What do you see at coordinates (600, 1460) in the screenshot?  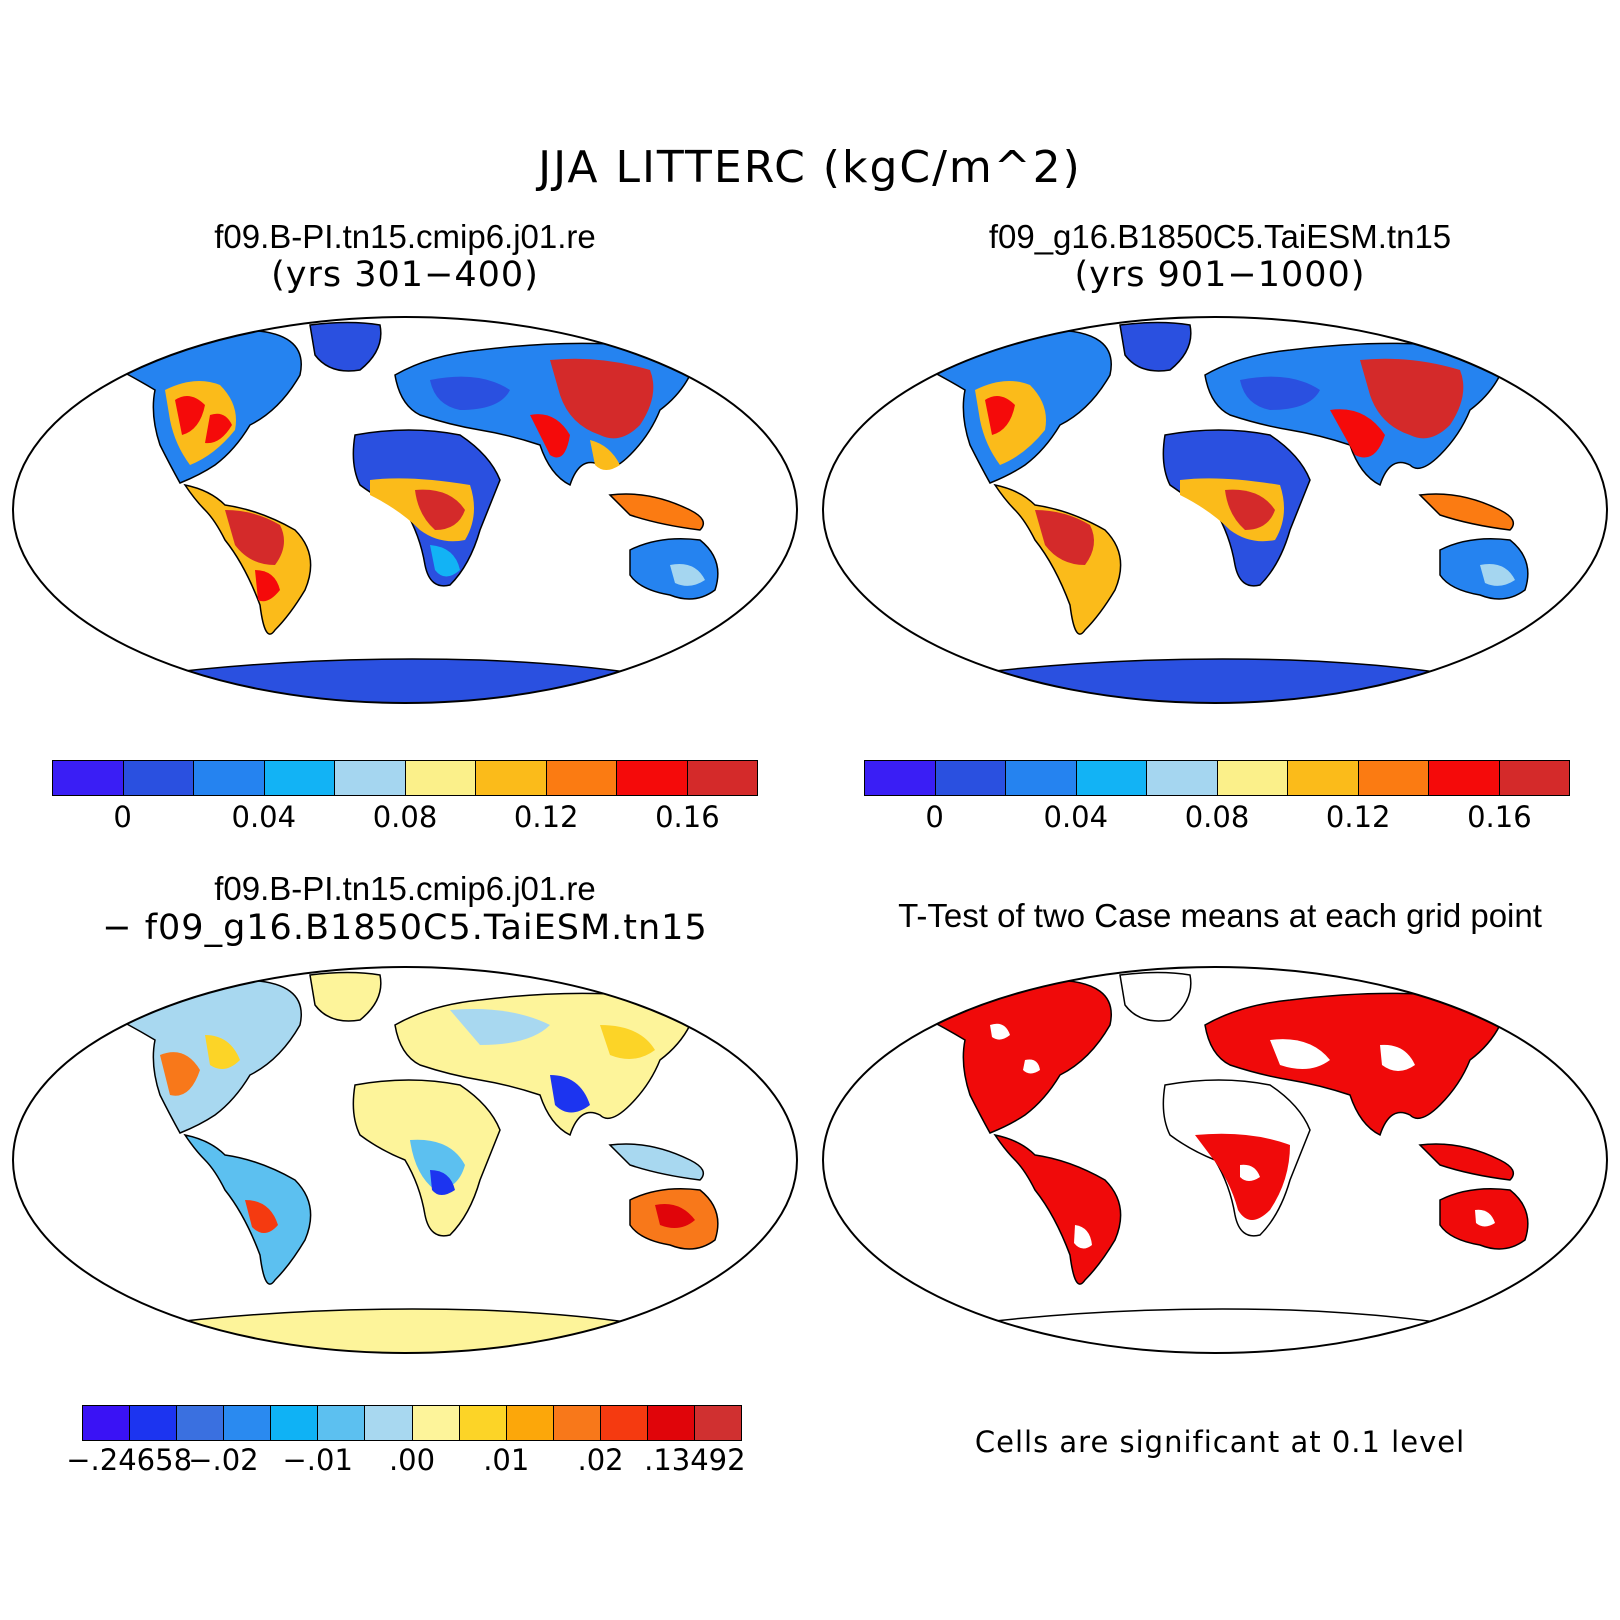 I see `colorbar-tick-label: .02` at bounding box center [600, 1460].